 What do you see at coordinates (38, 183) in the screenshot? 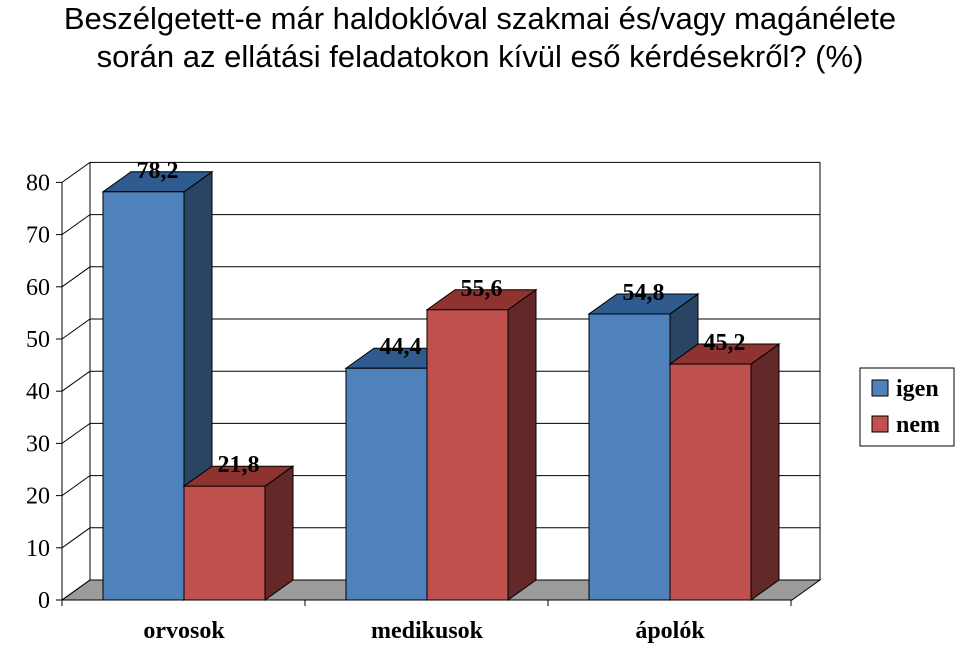
I see `y-tick-label: 80` at bounding box center [38, 183].